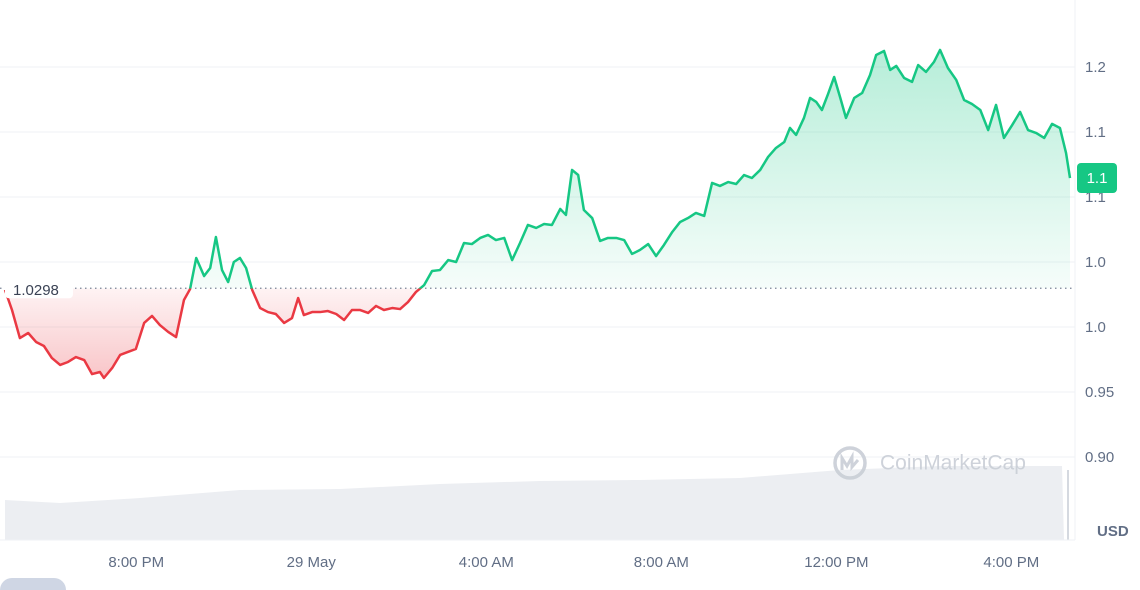 Image resolution: width=1140 pixels, height=590 pixels. I want to click on current-price-box, so click(1097, 178).